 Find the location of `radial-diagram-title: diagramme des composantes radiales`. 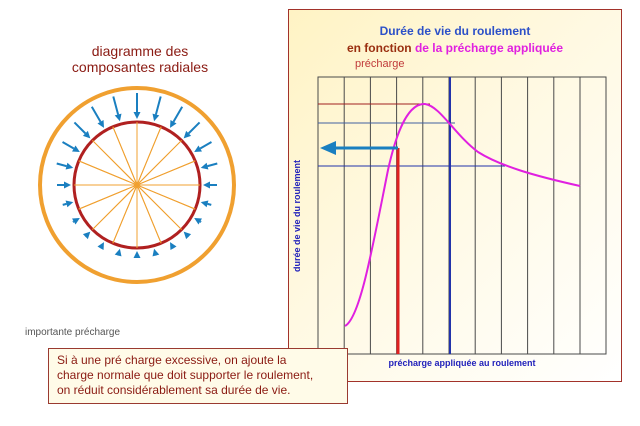

radial-diagram-title: diagramme des composantes radiales is located at coordinates (140, 59).